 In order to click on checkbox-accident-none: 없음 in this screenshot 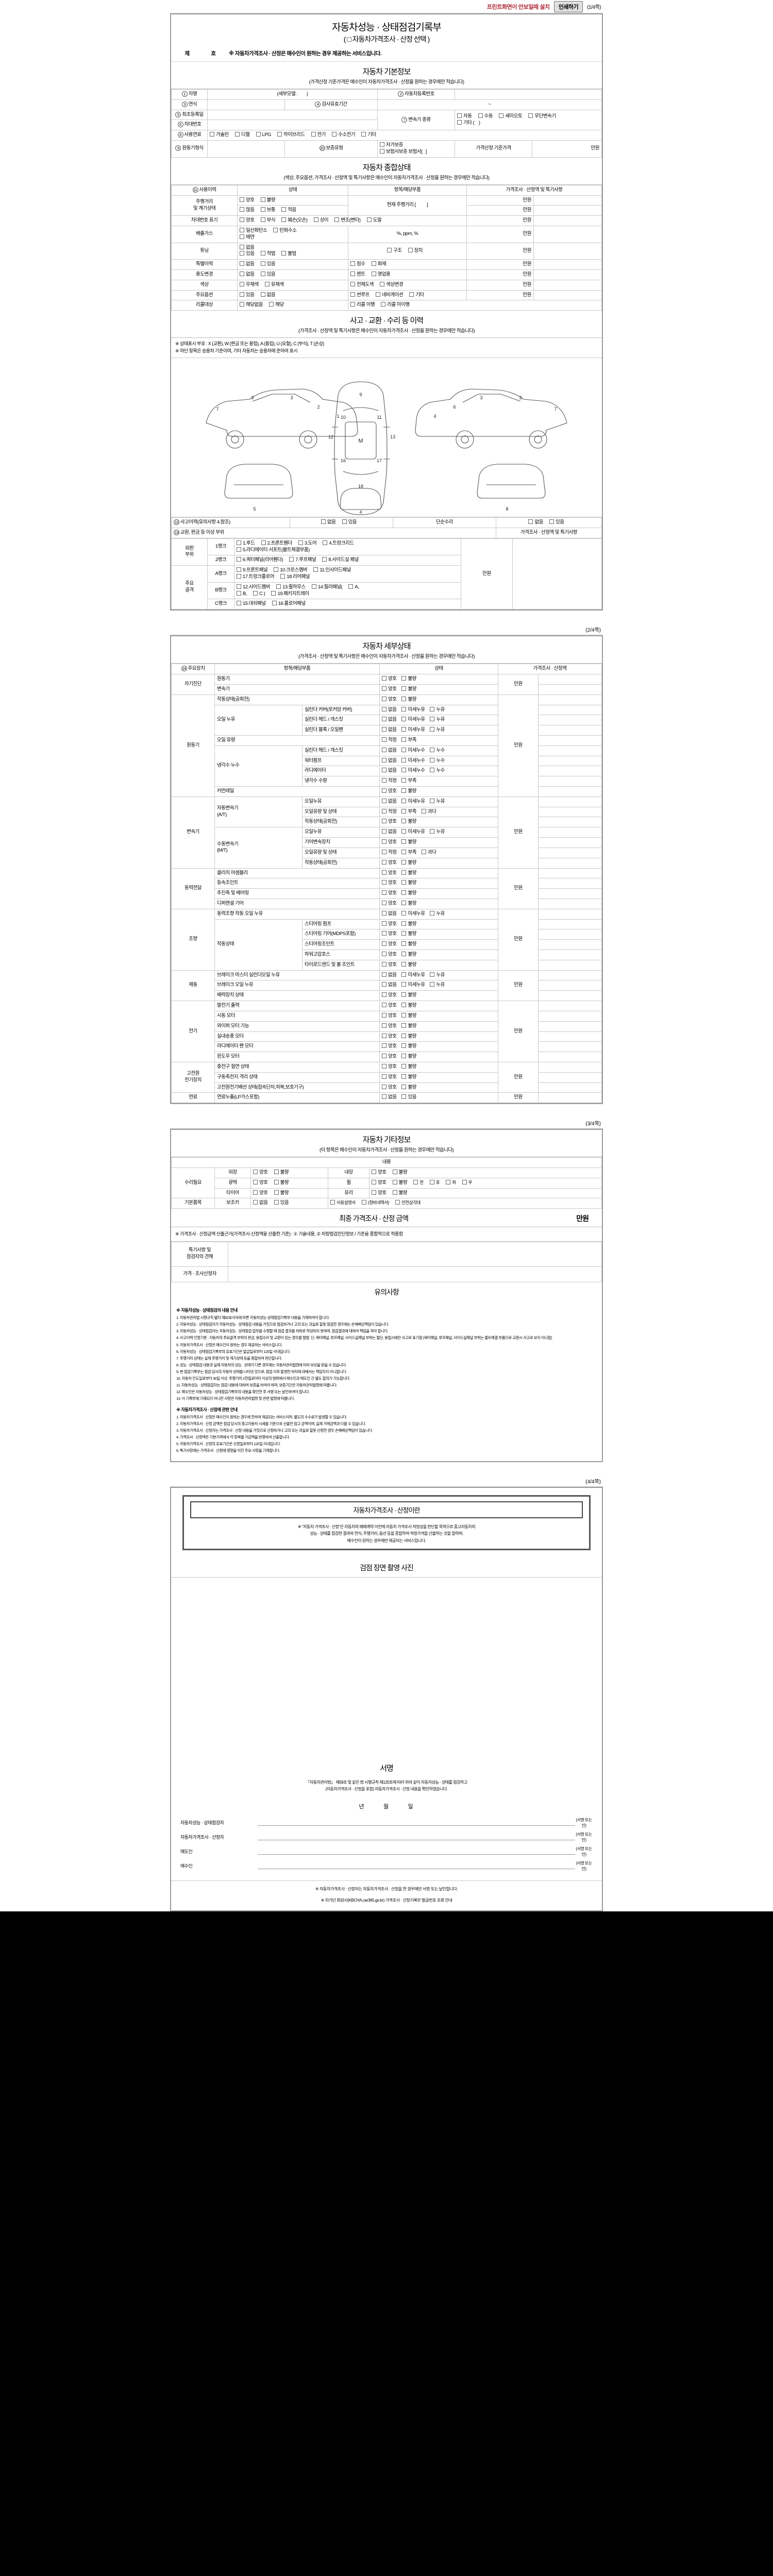, I will do `click(328, 522)`.